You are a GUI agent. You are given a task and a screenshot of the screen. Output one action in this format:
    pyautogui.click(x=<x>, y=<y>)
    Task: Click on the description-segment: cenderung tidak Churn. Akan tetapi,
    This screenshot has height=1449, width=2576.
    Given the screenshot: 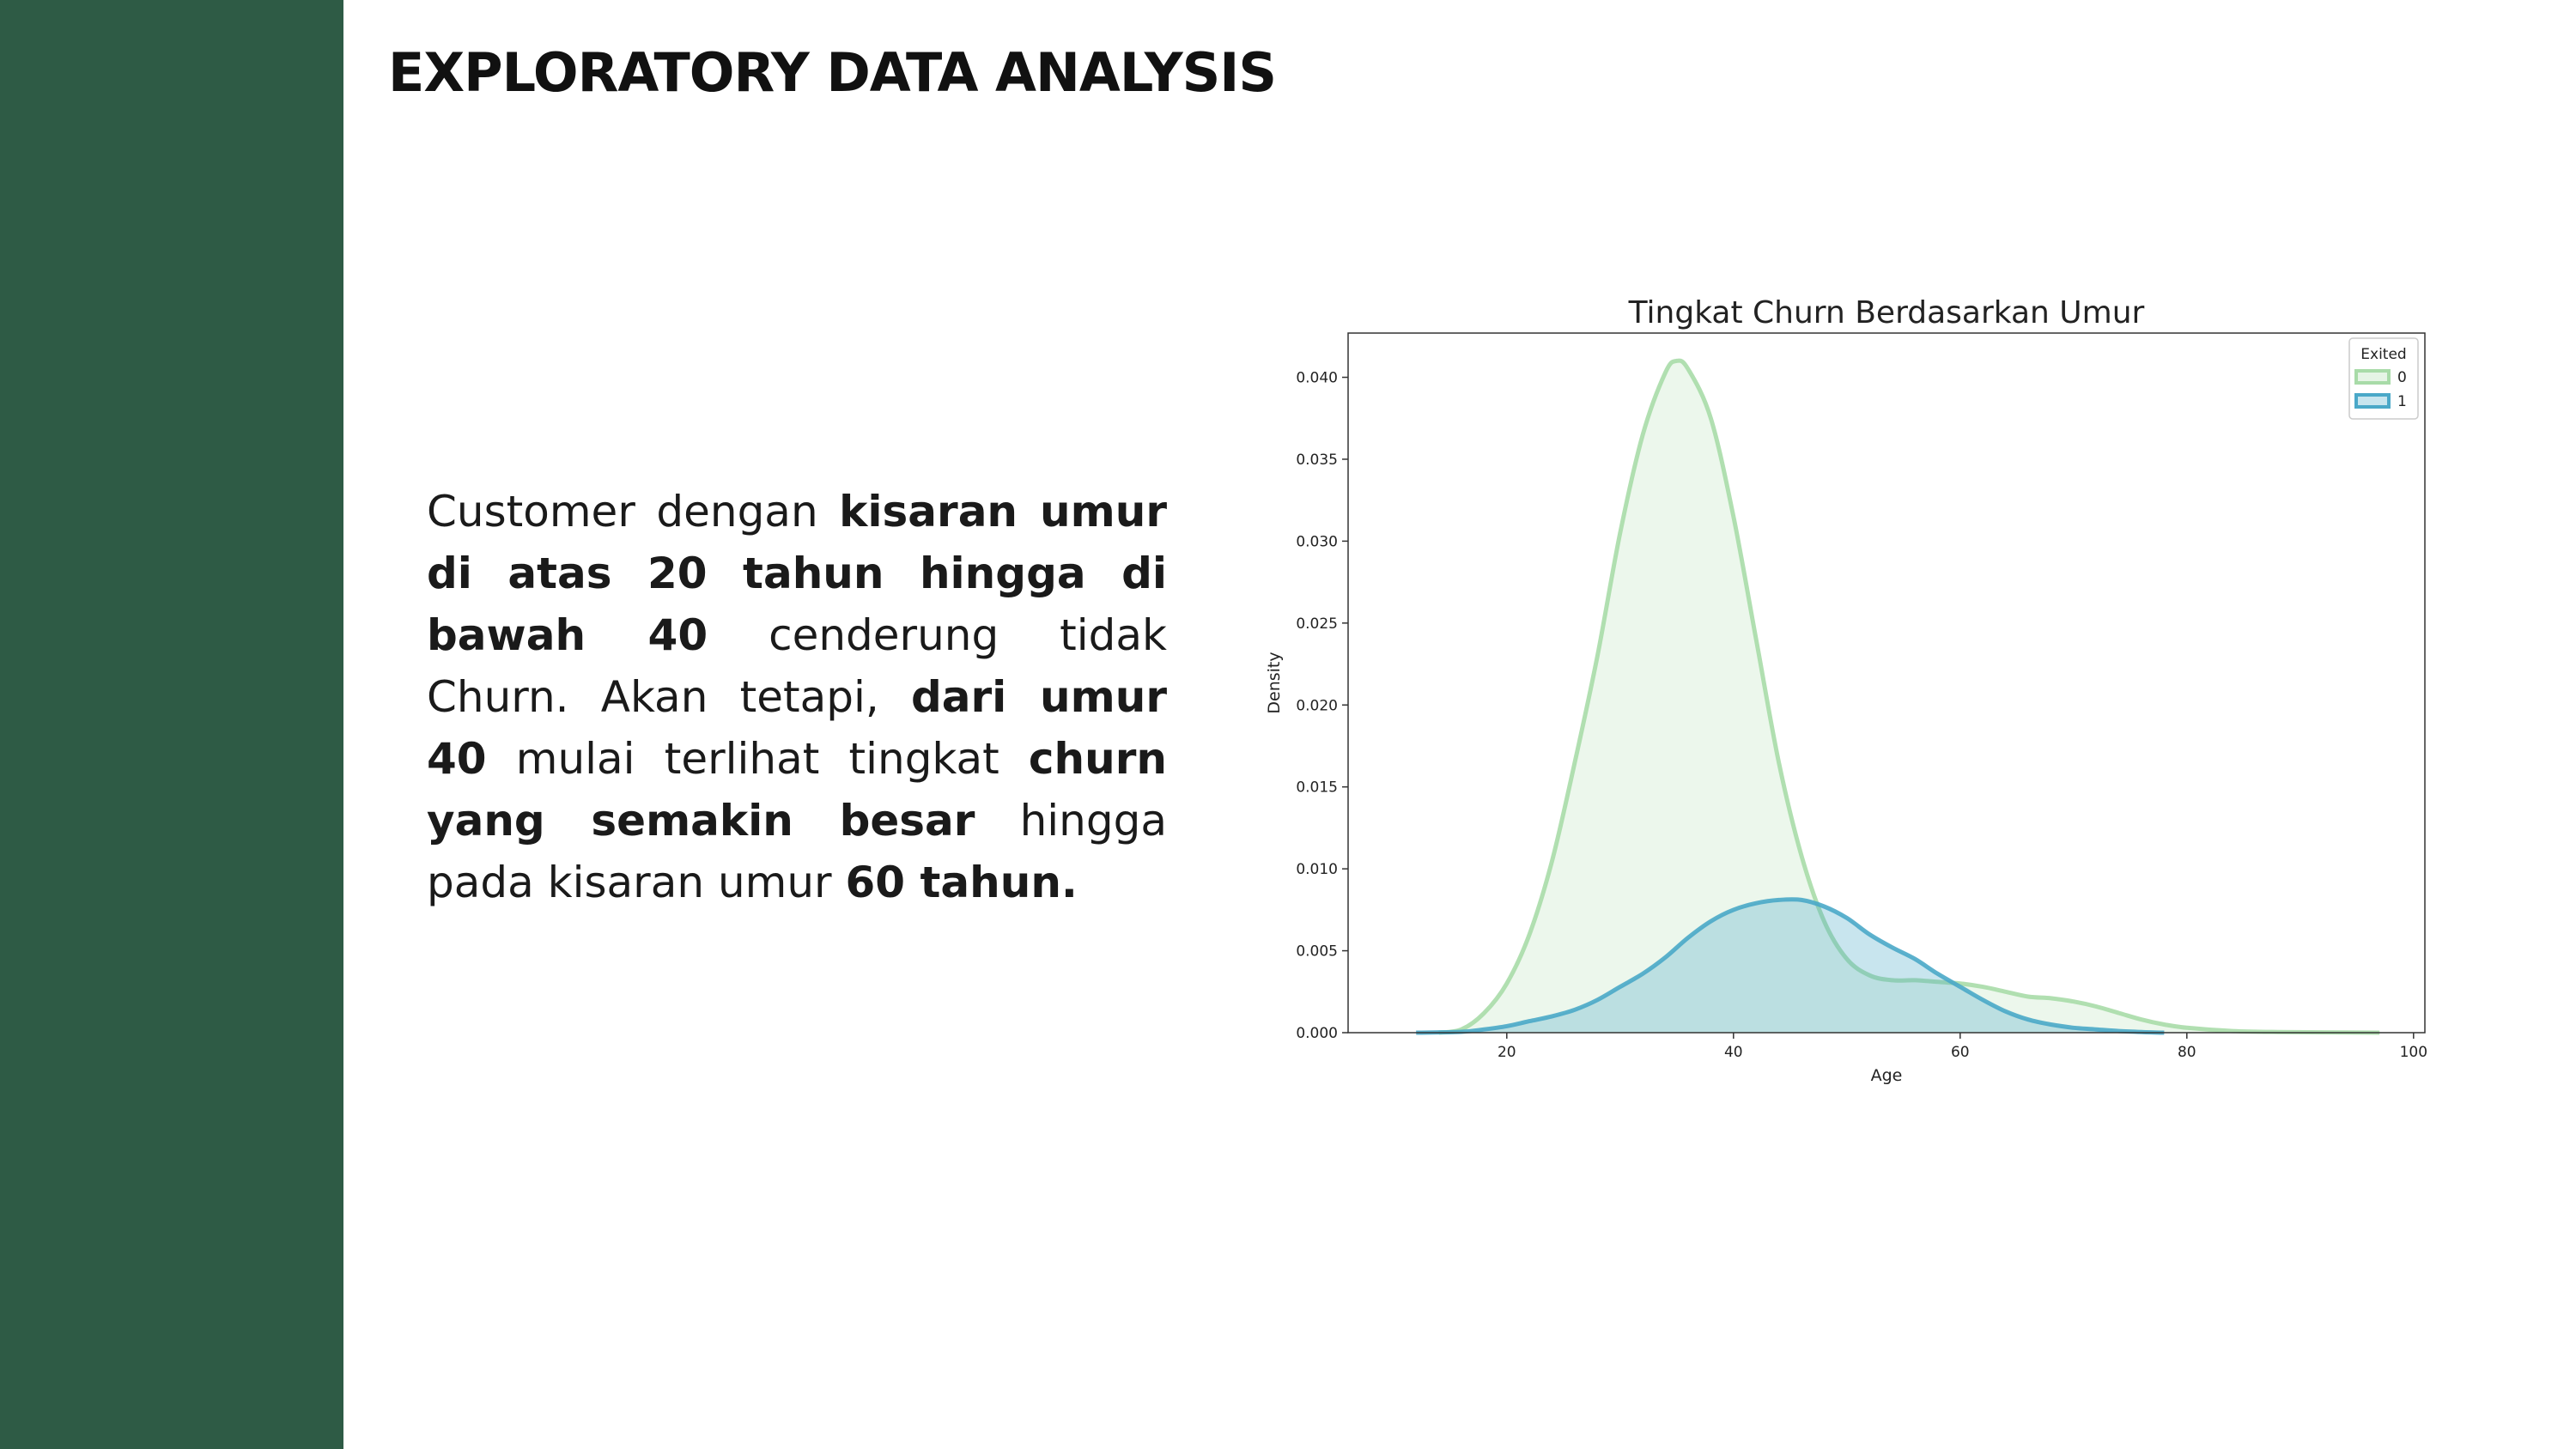 What is the action you would take?
    pyautogui.click(x=797, y=666)
    